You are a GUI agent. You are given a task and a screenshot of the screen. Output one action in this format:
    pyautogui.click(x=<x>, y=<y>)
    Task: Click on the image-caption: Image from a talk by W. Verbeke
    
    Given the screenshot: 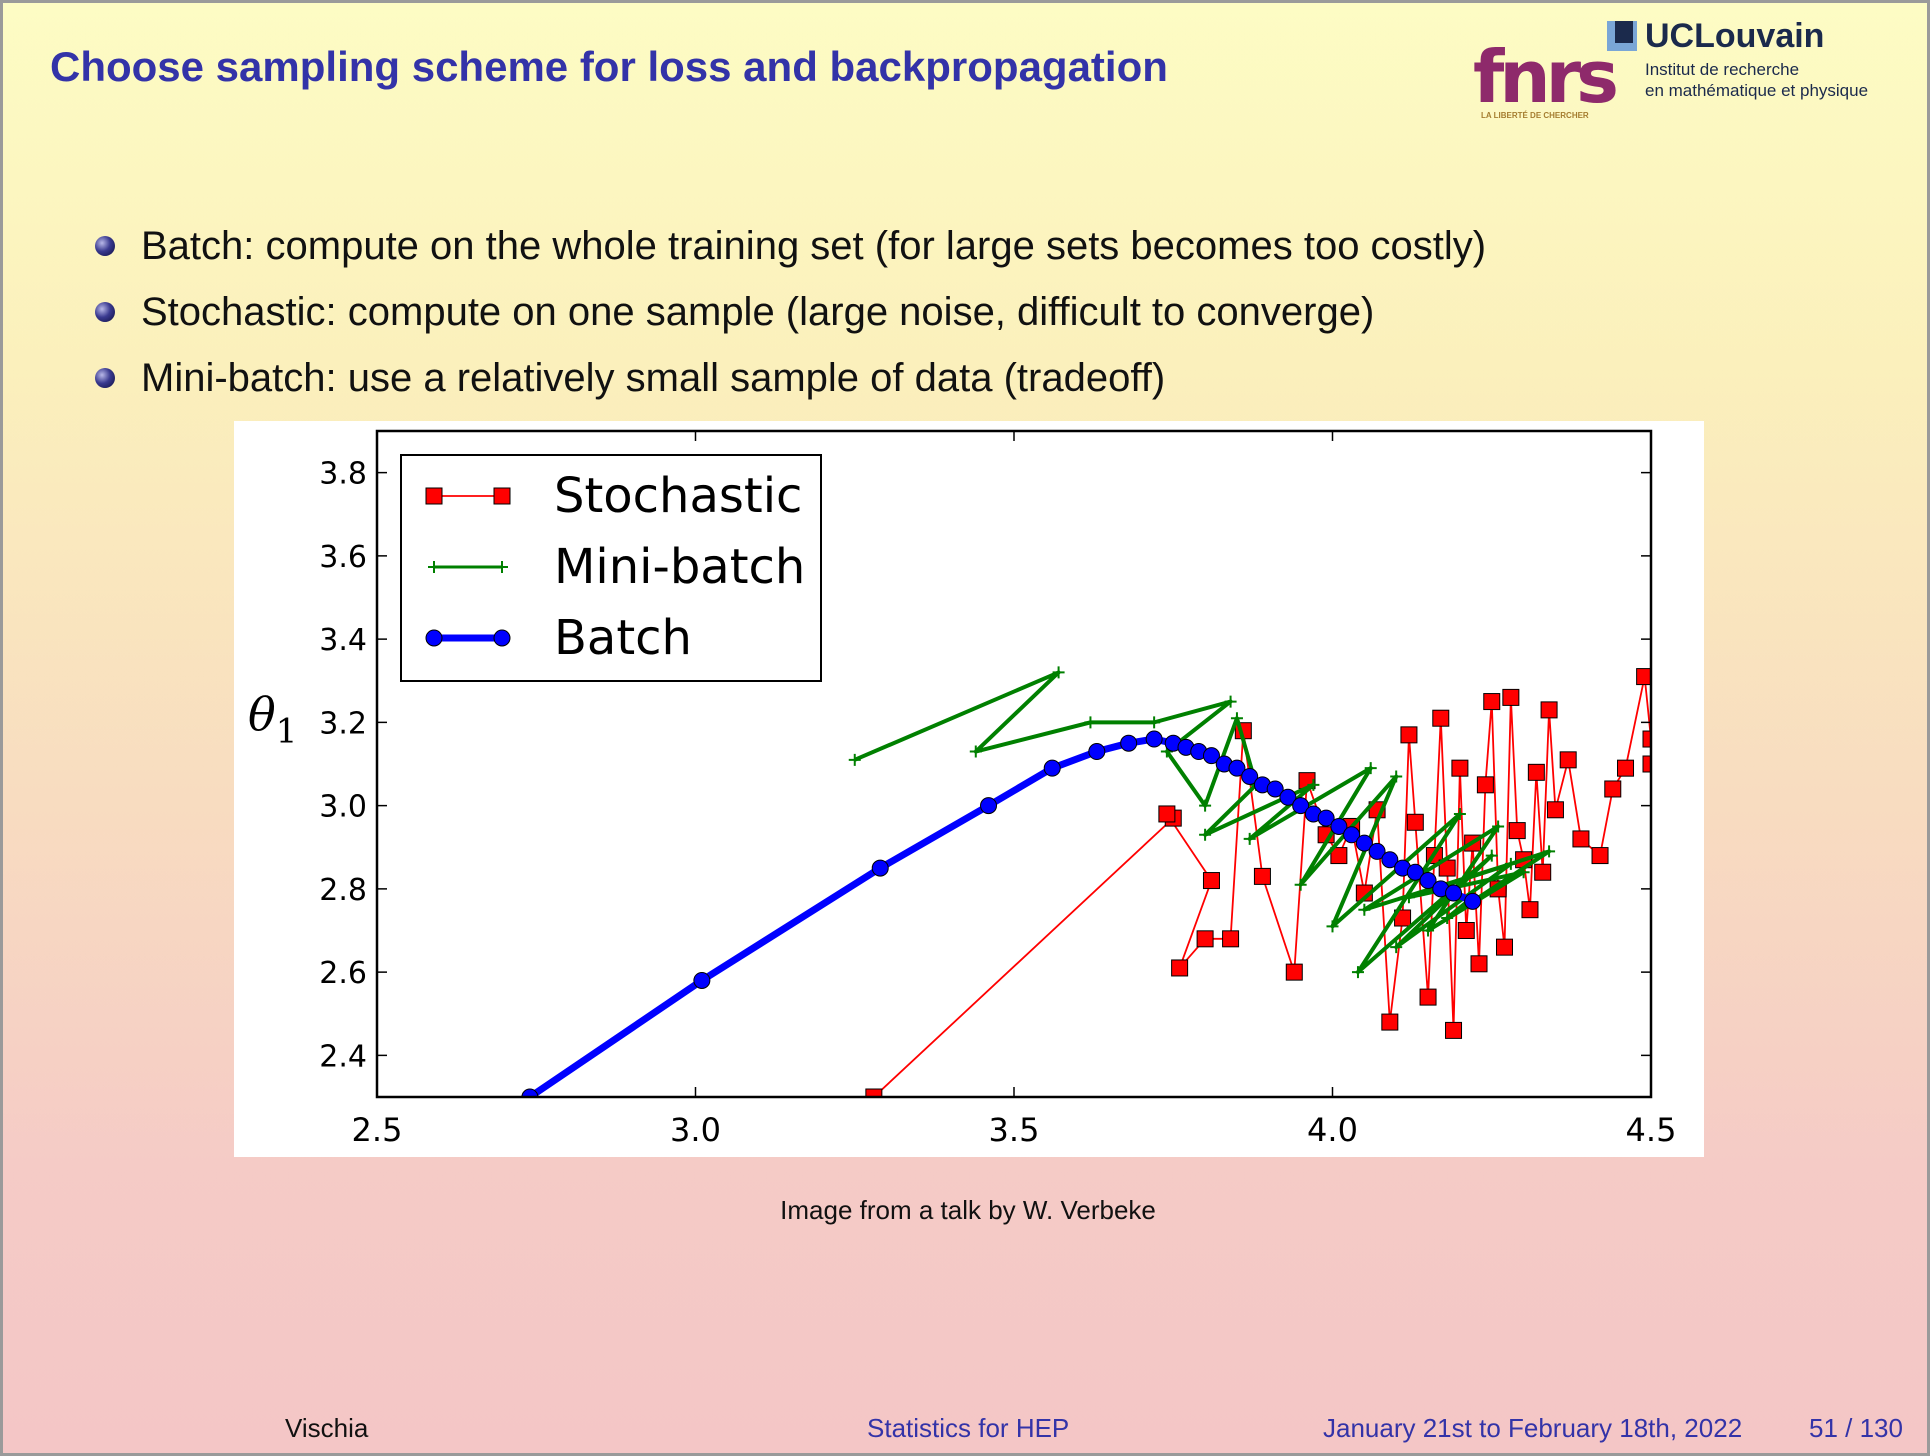 What is the action you would take?
    pyautogui.click(x=968, y=1210)
    